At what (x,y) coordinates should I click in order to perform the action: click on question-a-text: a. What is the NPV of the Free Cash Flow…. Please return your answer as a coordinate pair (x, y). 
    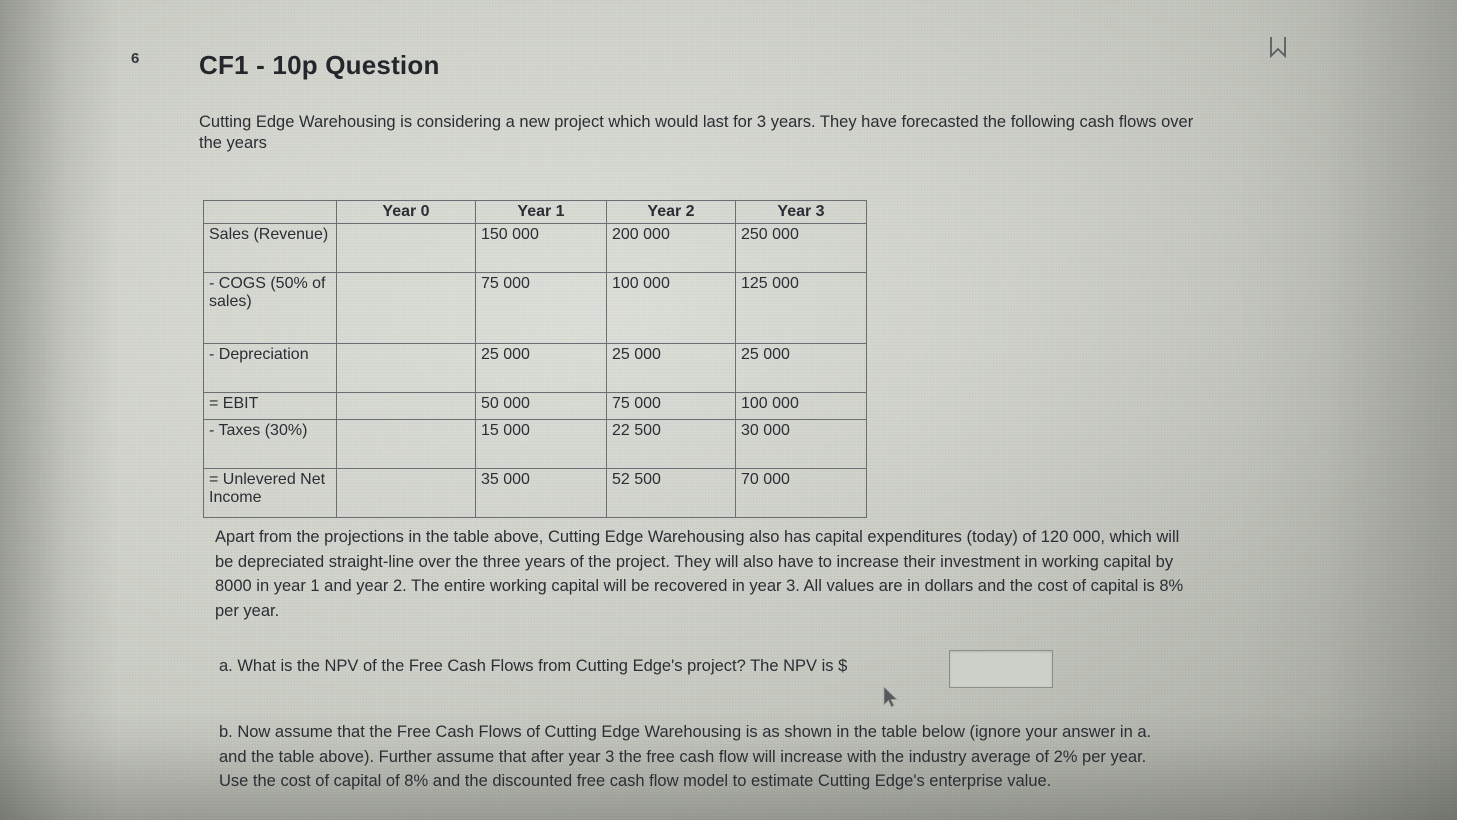
    Looking at the image, I should click on (533, 666).